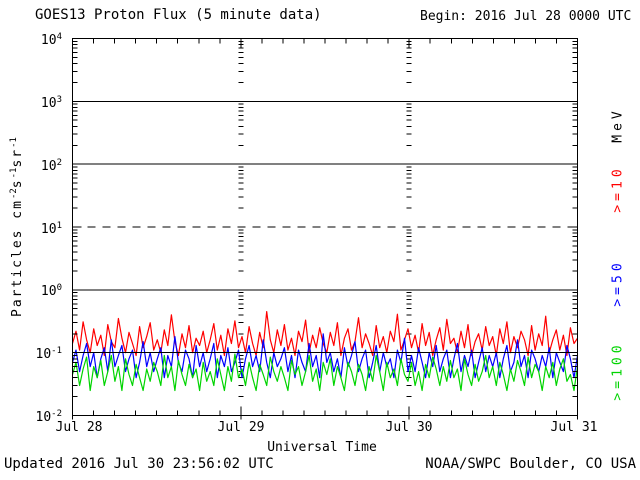 This screenshot has width=640, height=480. What do you see at coordinates (618, 371) in the screenshot?
I see `legend-ge100: >=100` at bounding box center [618, 371].